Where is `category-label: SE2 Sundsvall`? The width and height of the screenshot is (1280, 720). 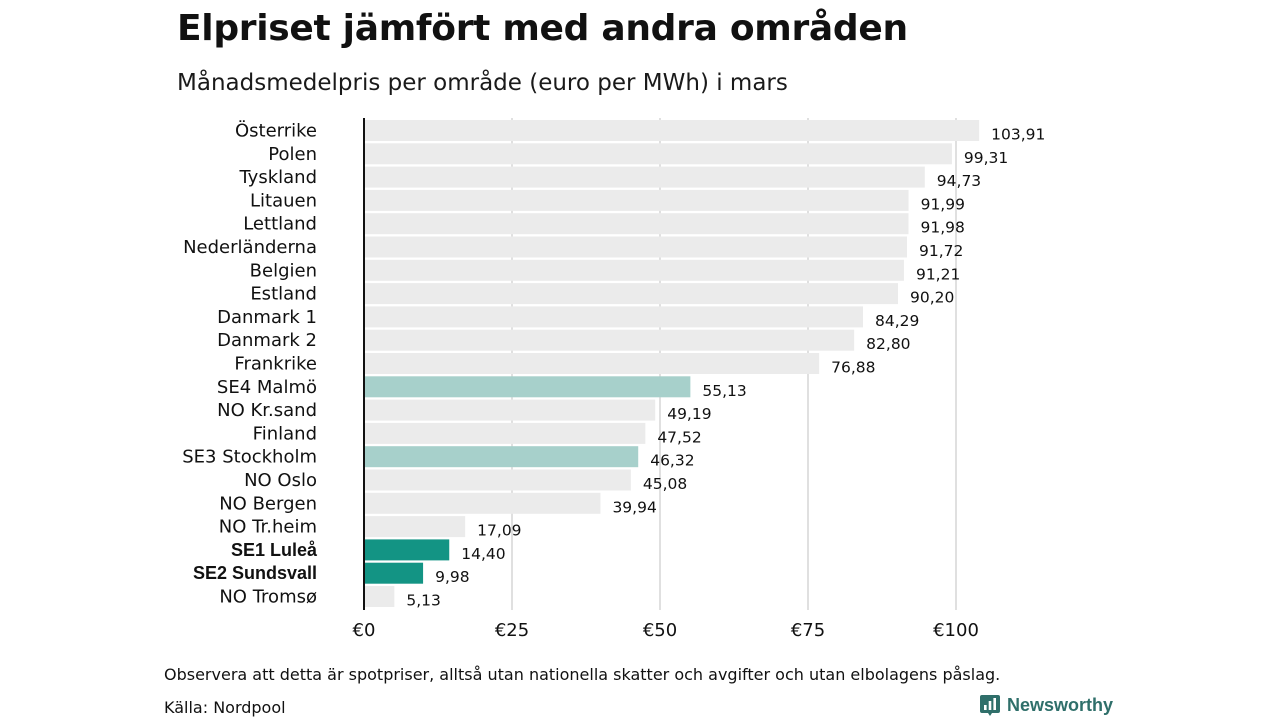 category-label: SE2 Sundsvall is located at coordinates (255, 573).